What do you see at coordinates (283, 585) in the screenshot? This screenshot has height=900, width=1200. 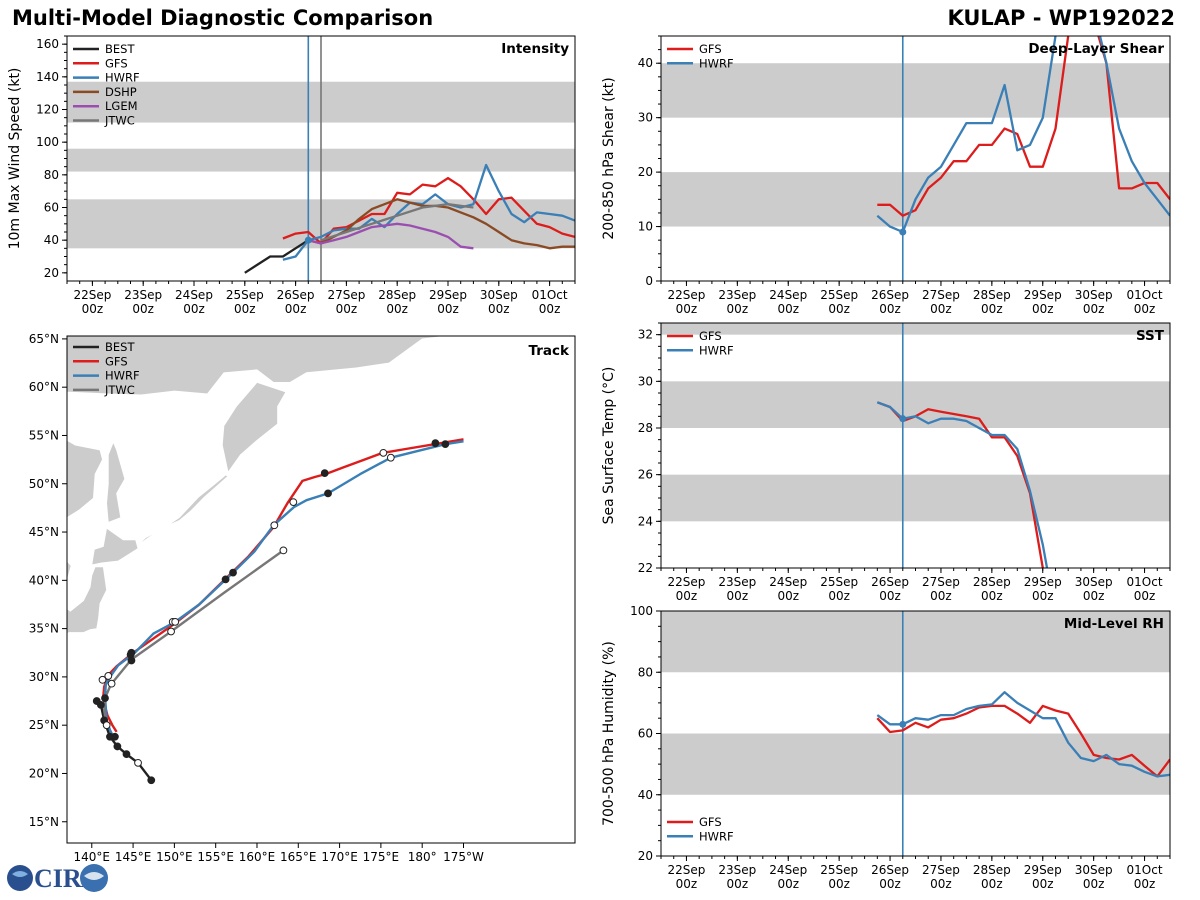 I see `track-series-gfs` at bounding box center [283, 585].